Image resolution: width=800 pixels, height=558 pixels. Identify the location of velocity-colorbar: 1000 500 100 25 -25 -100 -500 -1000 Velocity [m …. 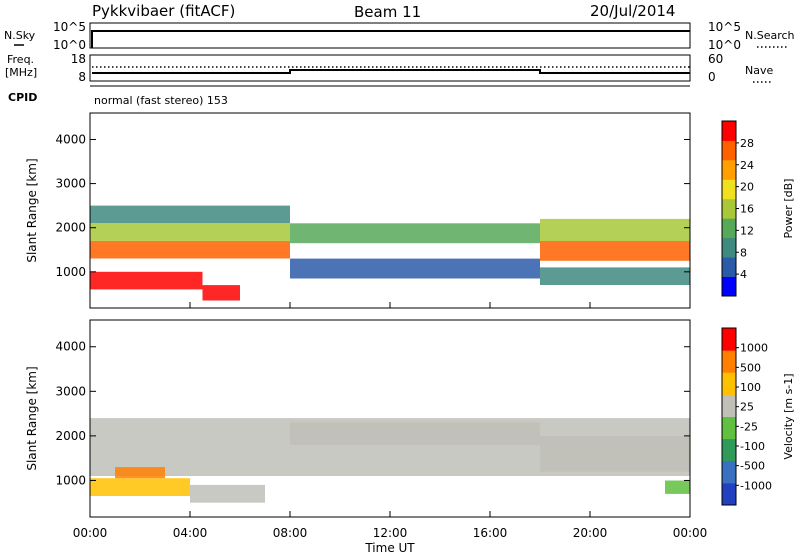
(758, 416).